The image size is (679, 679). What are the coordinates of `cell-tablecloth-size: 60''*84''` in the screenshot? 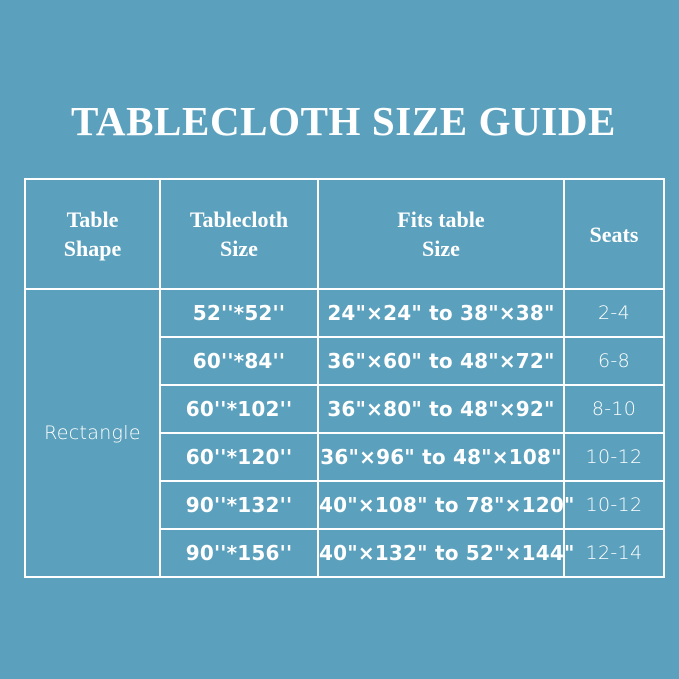 It's located at (239, 361).